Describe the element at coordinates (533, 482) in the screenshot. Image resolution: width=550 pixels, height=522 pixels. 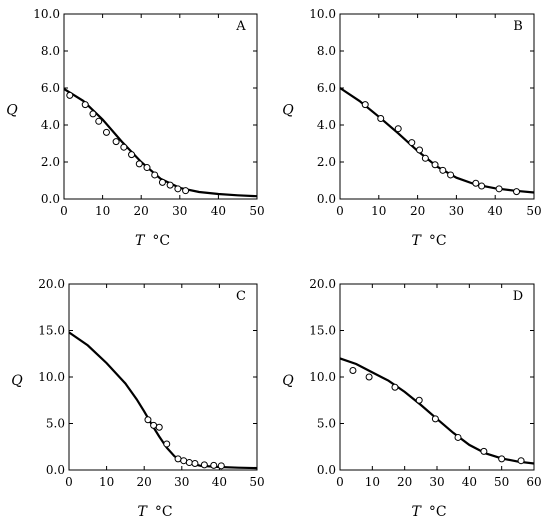
I see `x-tick-label: 60` at that location.